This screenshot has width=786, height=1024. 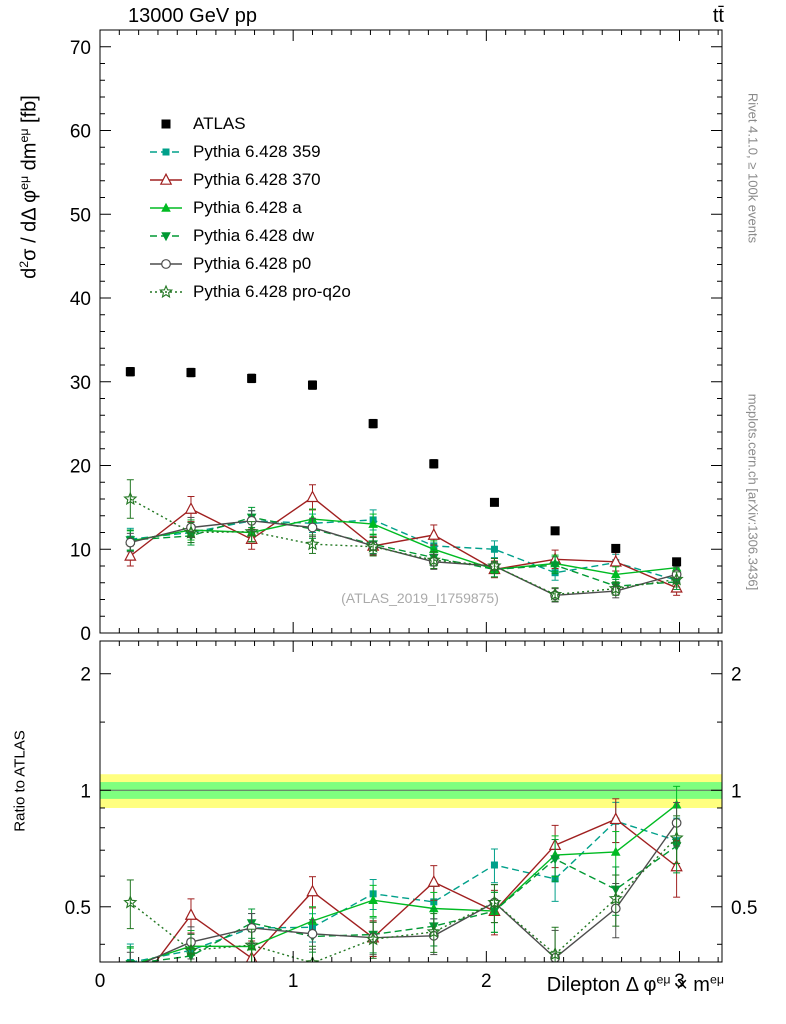 I want to click on svg-text: 20, so click(x=80, y=467).